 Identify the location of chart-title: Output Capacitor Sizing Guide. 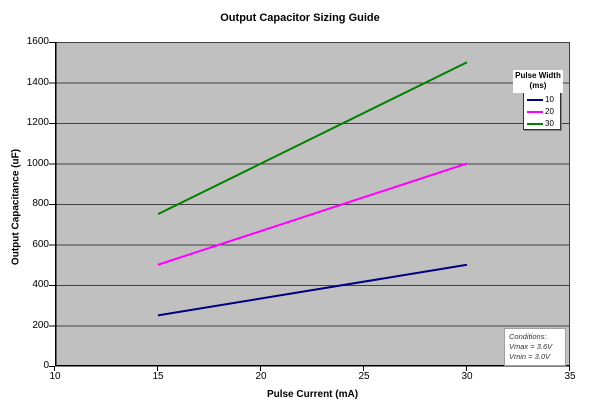
(300, 18).